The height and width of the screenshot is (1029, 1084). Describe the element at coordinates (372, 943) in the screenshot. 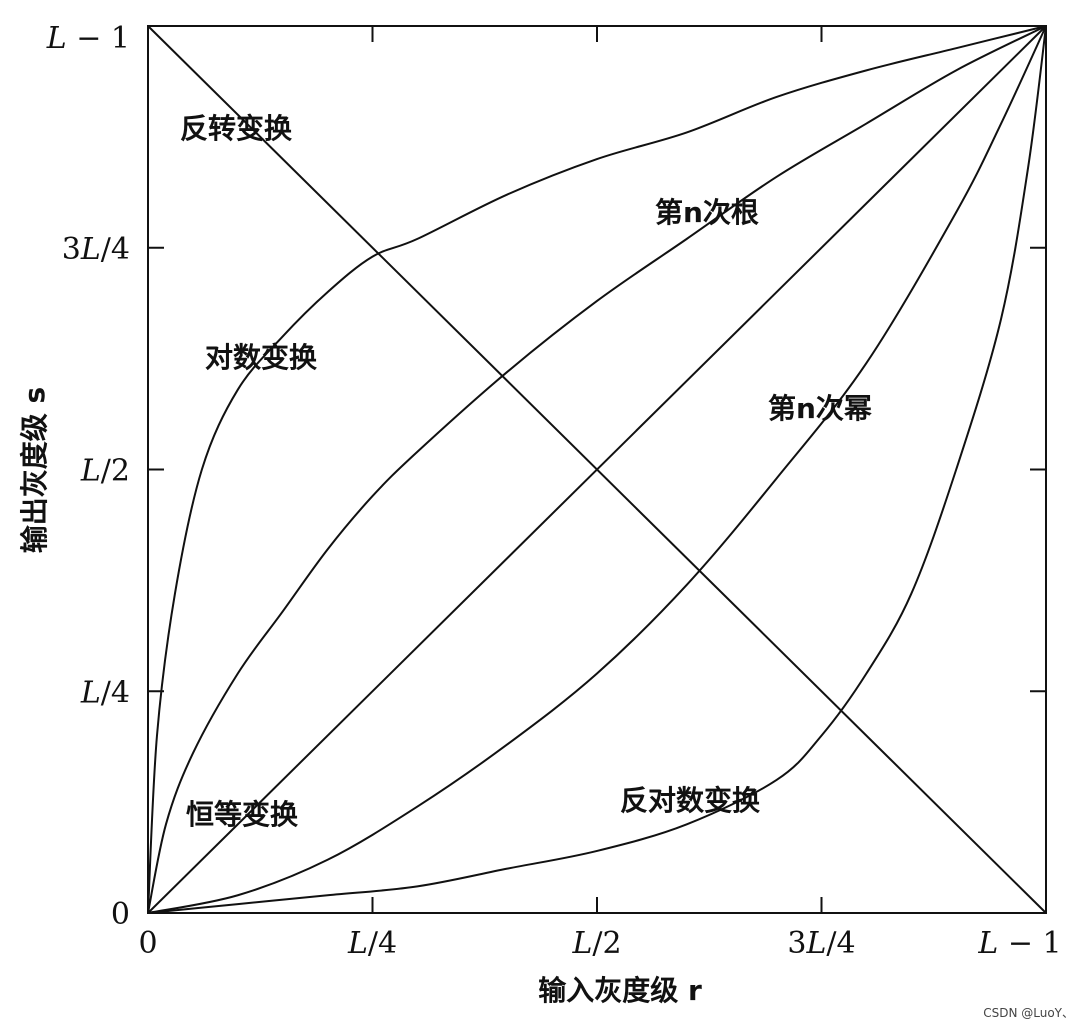

I see `x-tick-label-1: L/4` at that location.